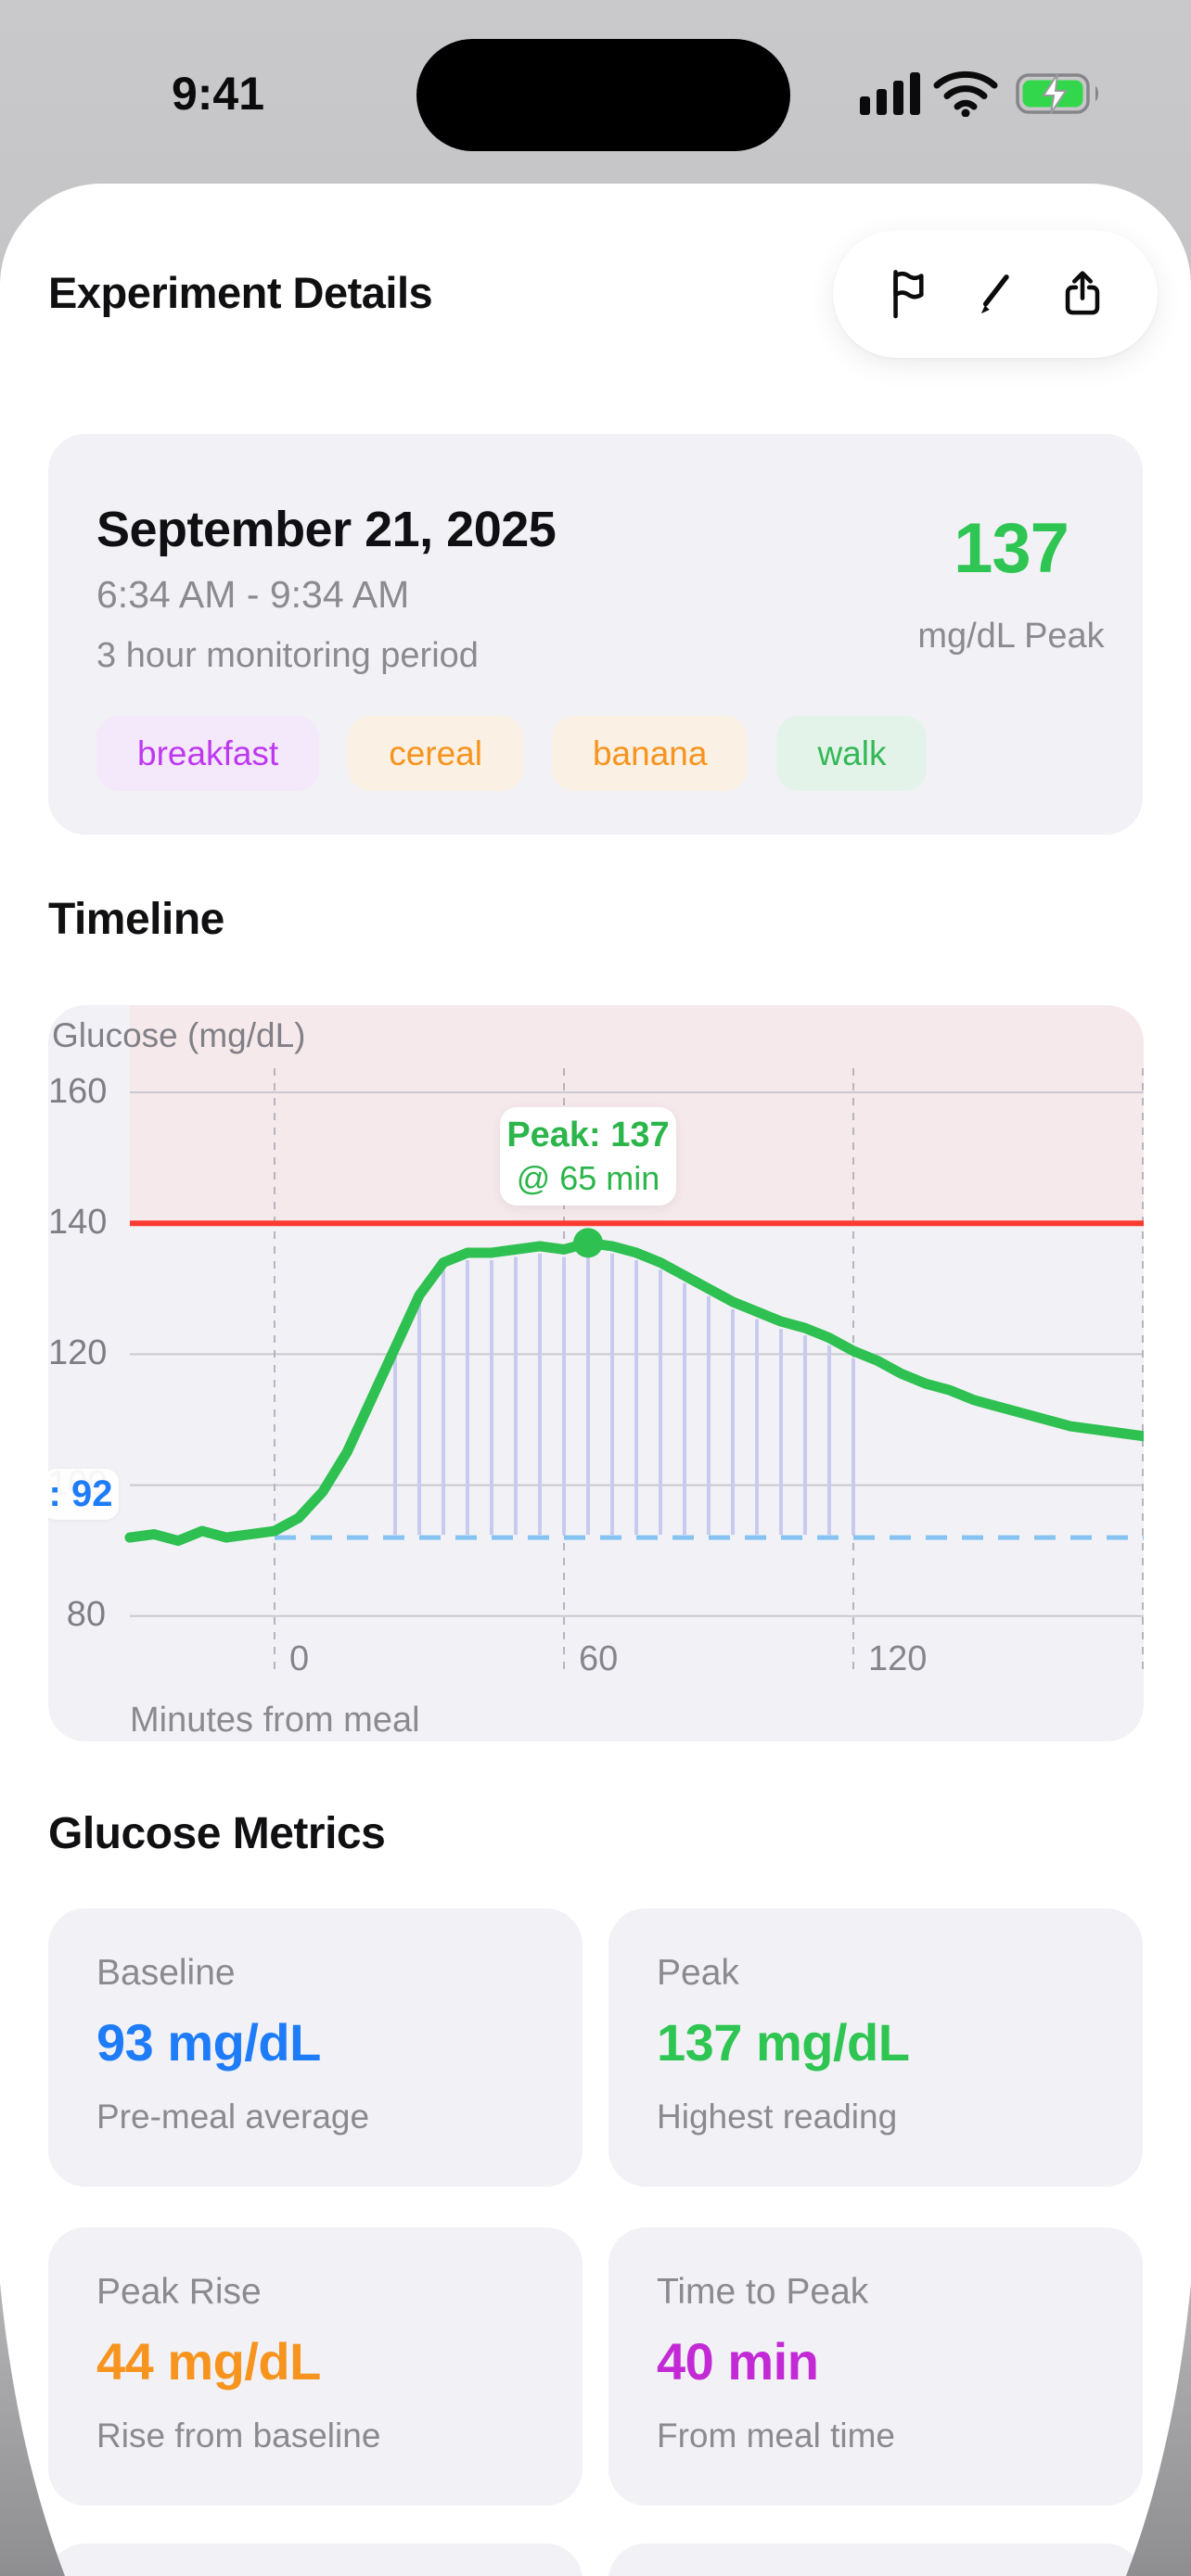 The width and height of the screenshot is (1191, 2576). Describe the element at coordinates (588, 1177) in the screenshot. I see `peak-tooltip-time: @ 65 min` at that location.